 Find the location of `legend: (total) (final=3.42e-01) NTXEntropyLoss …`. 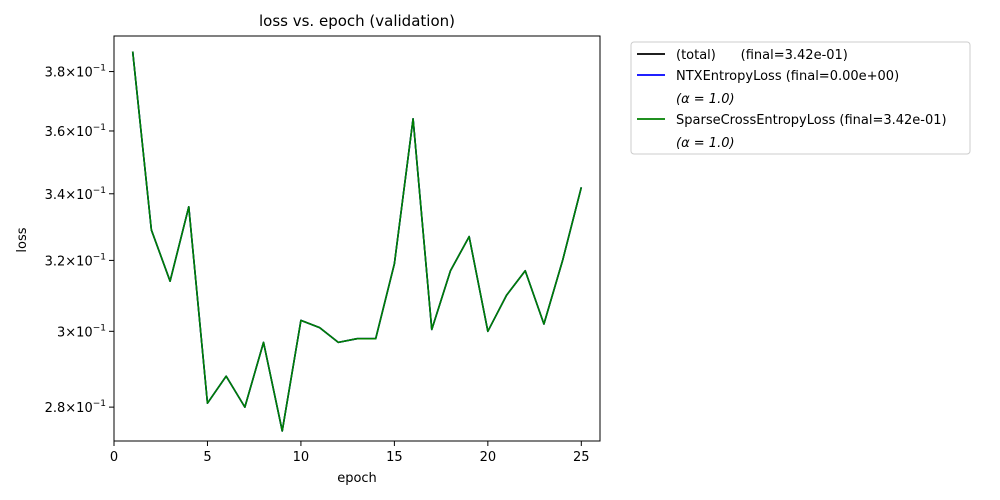

legend: (total) (final=3.42e-01) NTXEntropyLoss … is located at coordinates (800, 98).